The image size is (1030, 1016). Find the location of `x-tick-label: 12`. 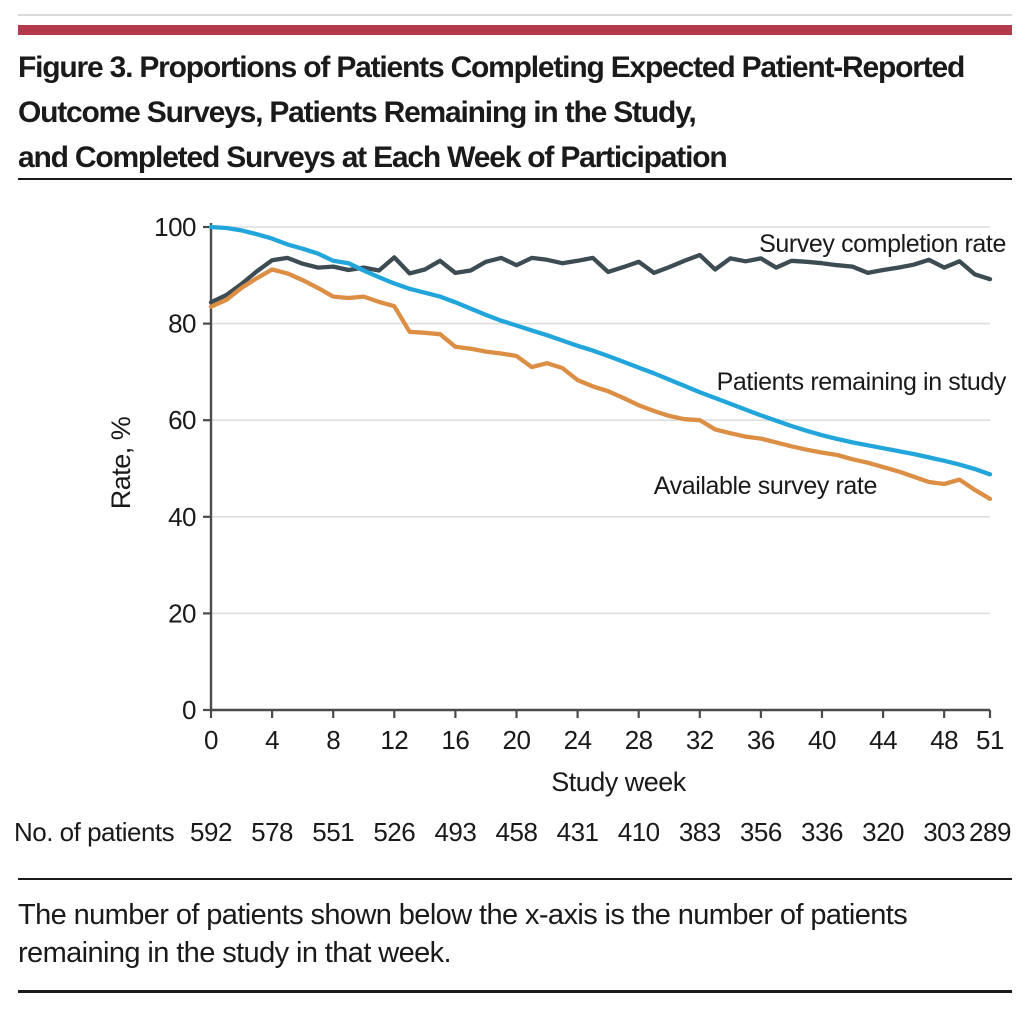

x-tick-label: 12 is located at coordinates (394, 740).